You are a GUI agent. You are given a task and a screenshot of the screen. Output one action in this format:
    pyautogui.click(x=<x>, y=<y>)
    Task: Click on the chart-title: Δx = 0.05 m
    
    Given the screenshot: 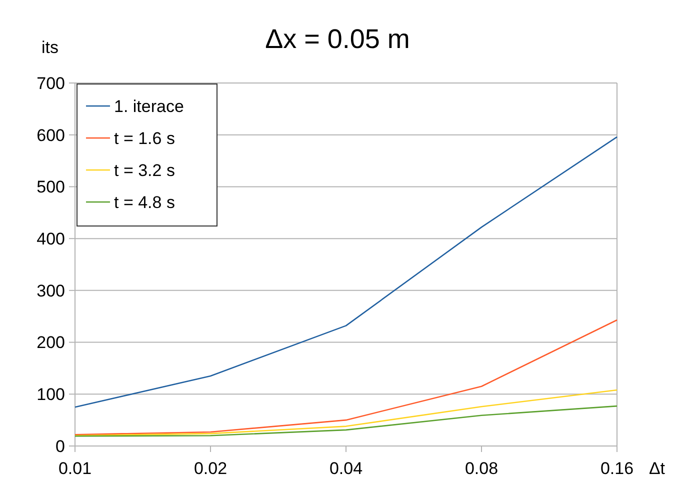 What is the action you would take?
    pyautogui.click(x=337, y=39)
    